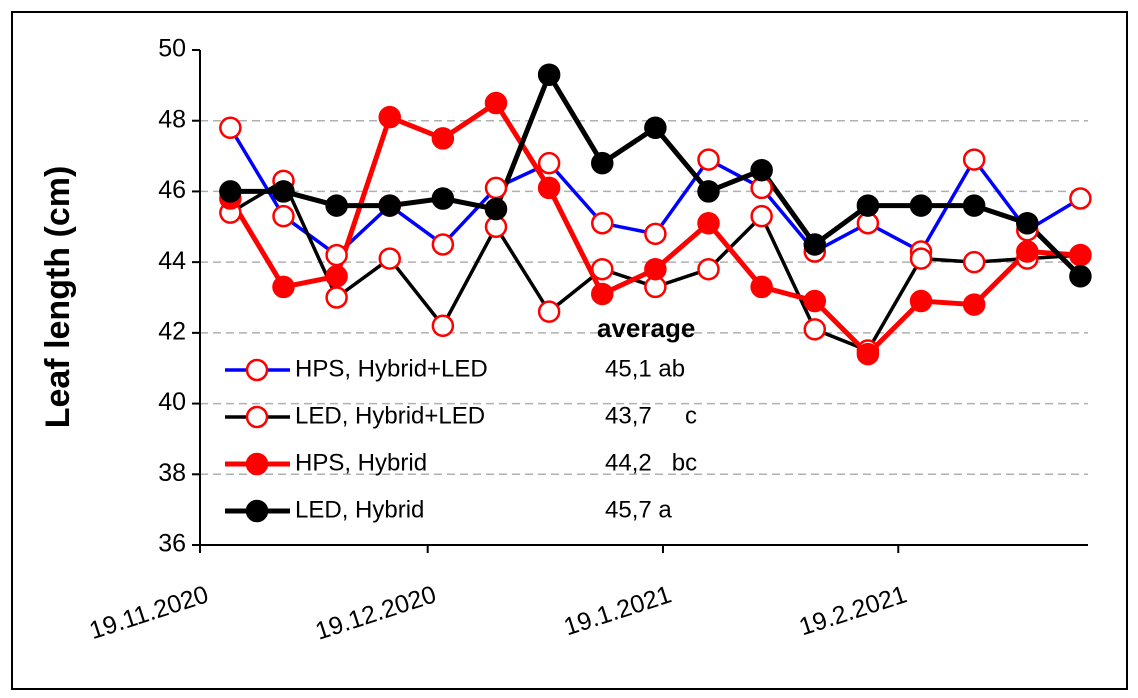  I want to click on y-tick-label: 38, so click(172, 473).